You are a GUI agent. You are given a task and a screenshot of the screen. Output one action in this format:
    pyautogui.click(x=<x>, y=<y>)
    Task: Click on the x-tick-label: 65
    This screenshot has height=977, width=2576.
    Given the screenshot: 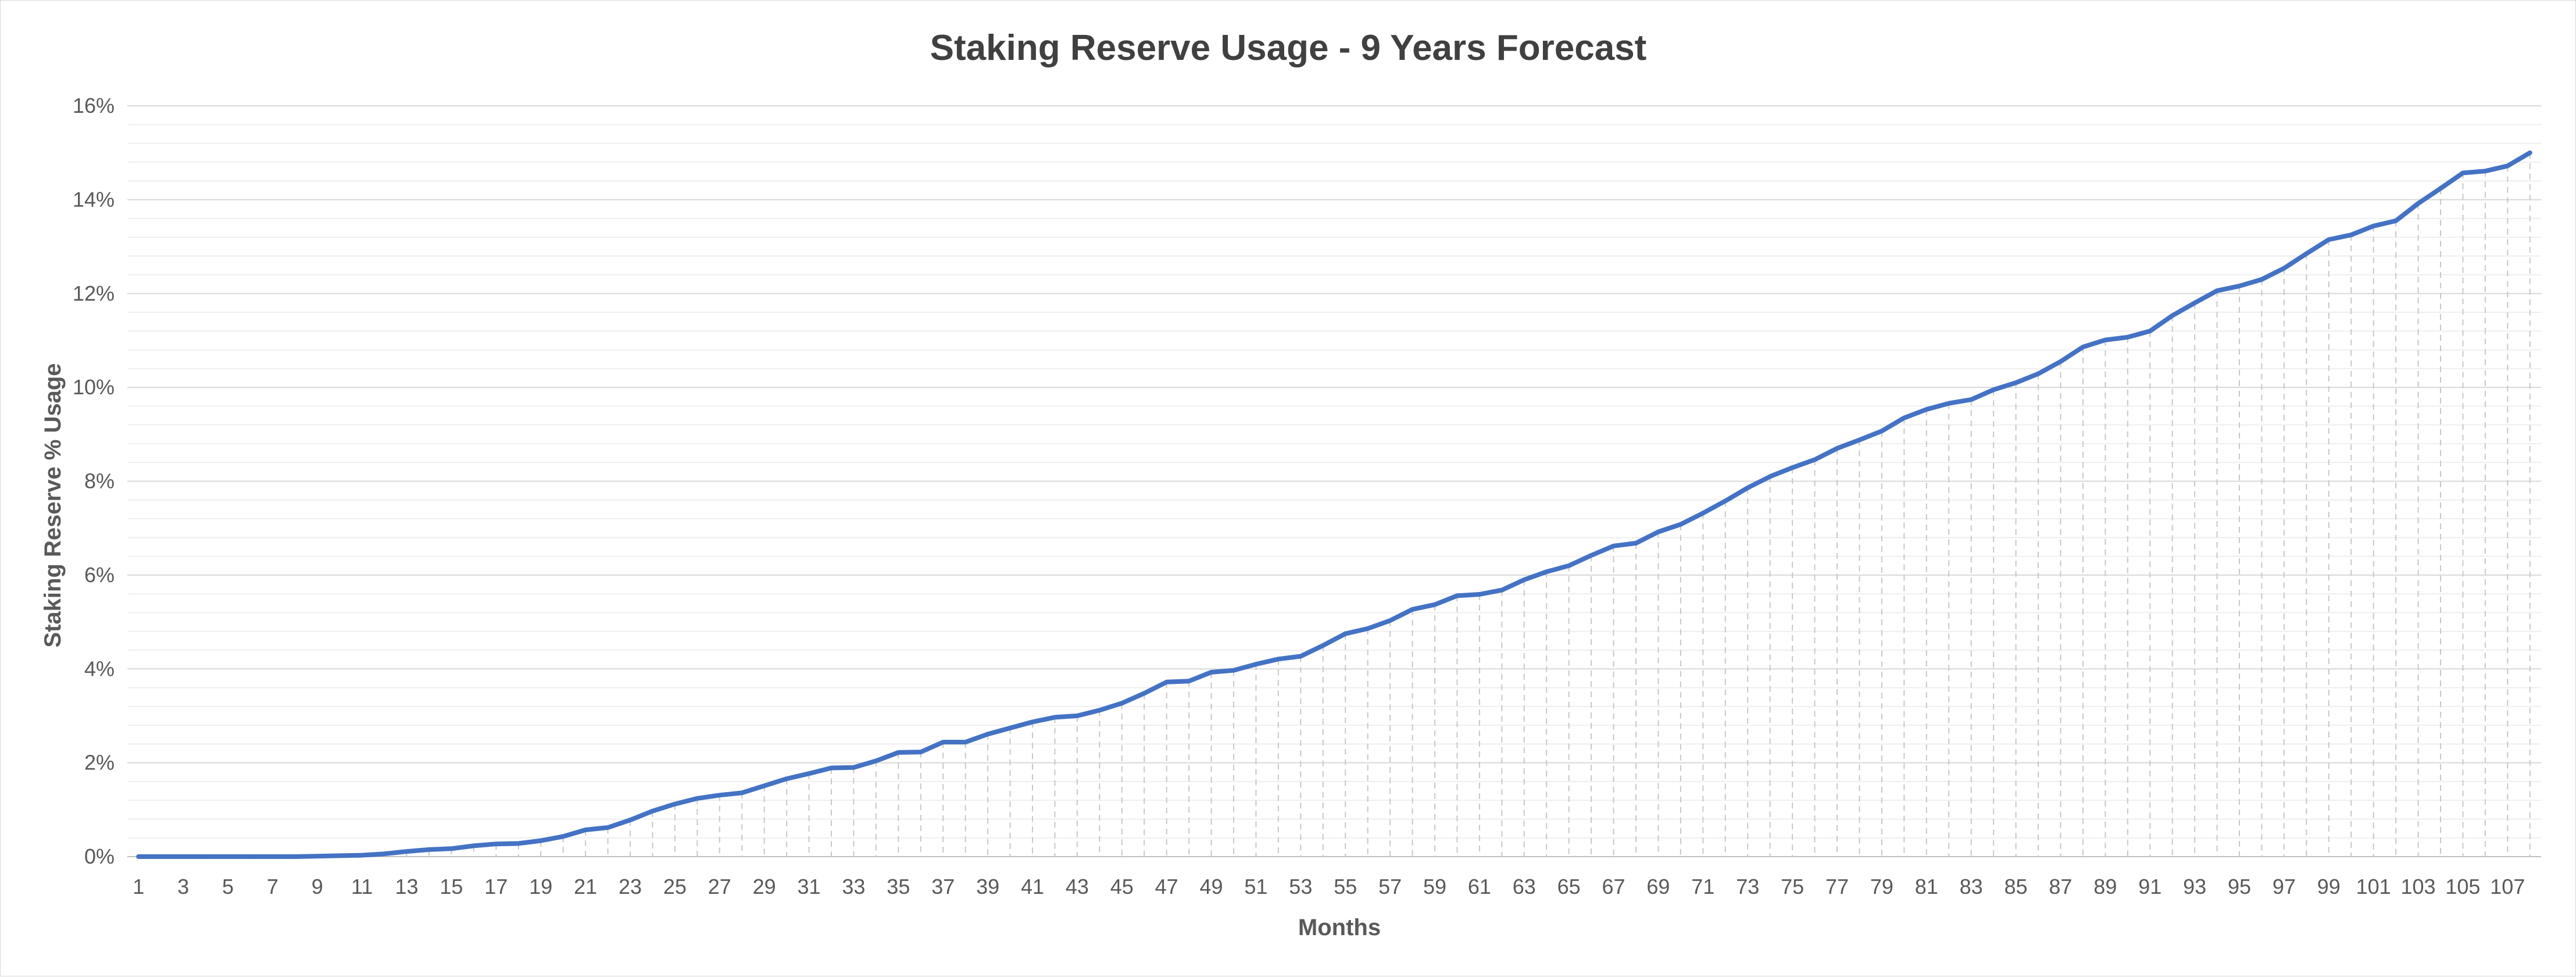 What is the action you would take?
    pyautogui.click(x=1569, y=887)
    